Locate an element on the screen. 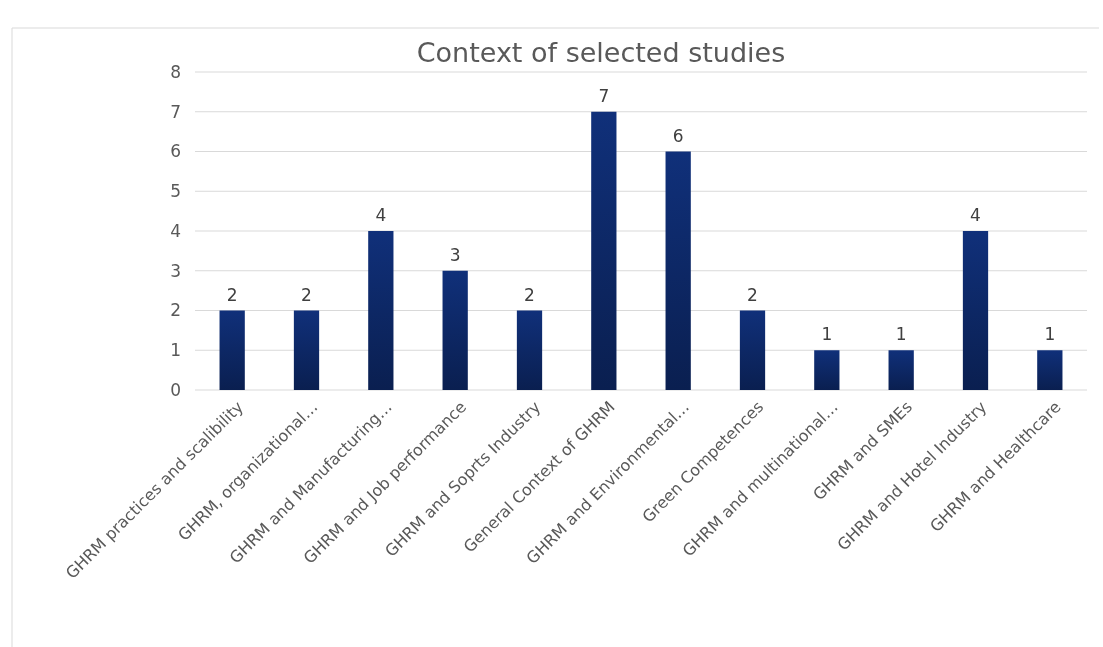 The width and height of the screenshot is (1103, 647). y-tick-label: 7 is located at coordinates (175, 111).